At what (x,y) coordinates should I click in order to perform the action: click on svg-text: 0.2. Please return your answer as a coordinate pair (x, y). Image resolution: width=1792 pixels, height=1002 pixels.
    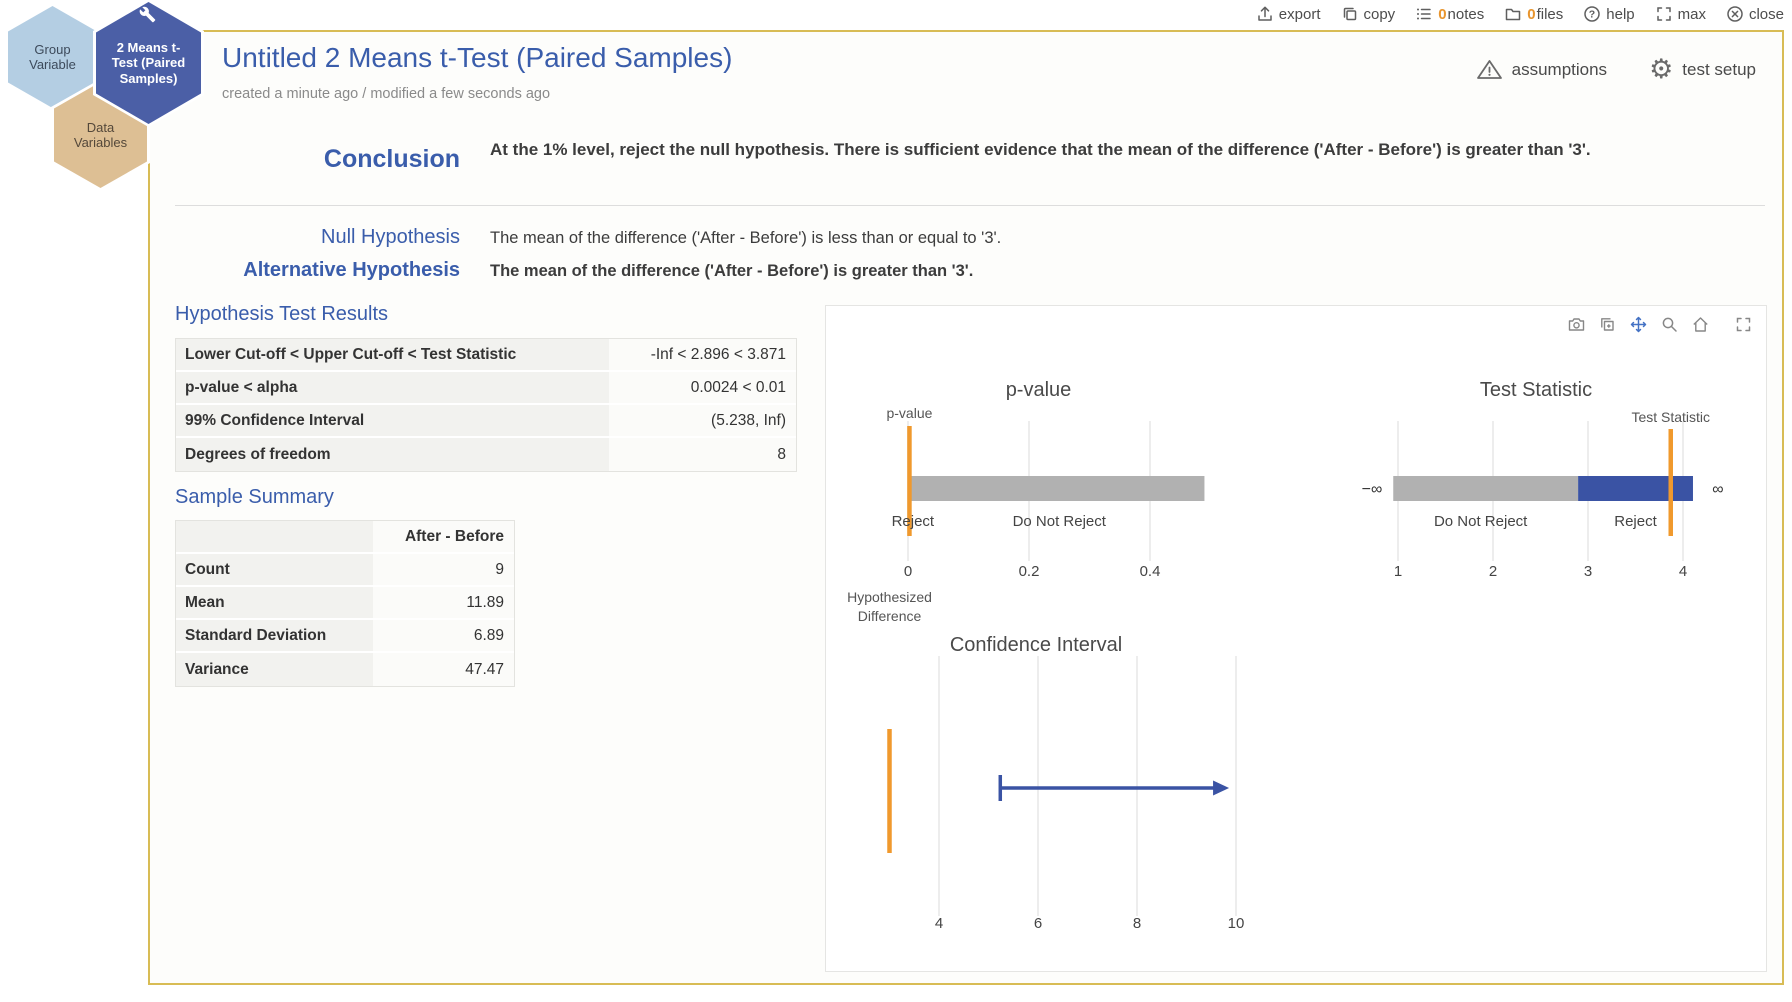
    Looking at the image, I should click on (1029, 571).